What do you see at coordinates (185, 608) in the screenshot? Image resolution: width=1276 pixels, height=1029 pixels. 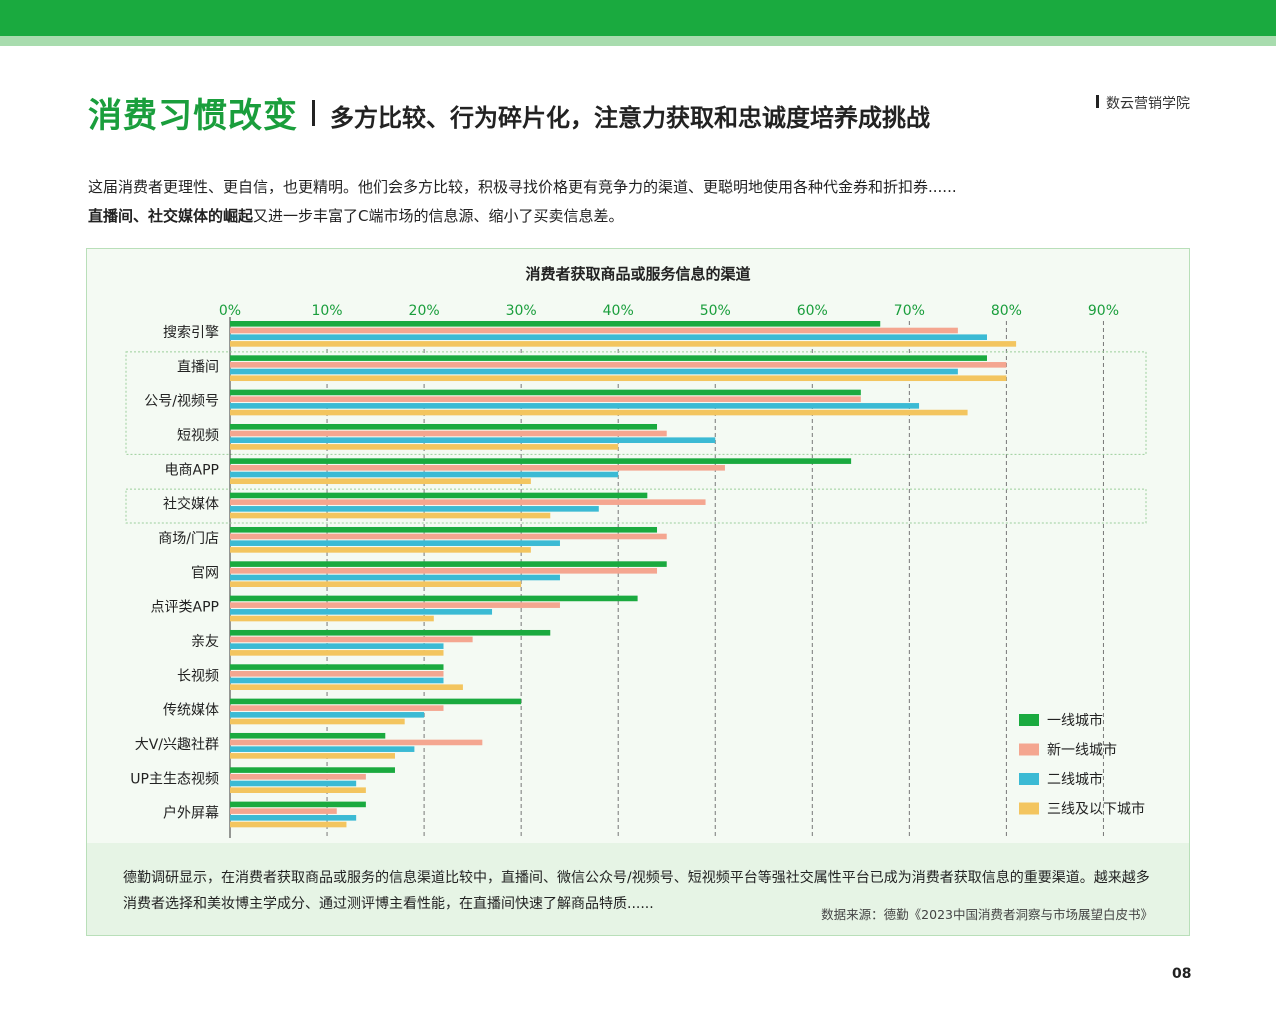 I see `category-label: 点评类APP` at bounding box center [185, 608].